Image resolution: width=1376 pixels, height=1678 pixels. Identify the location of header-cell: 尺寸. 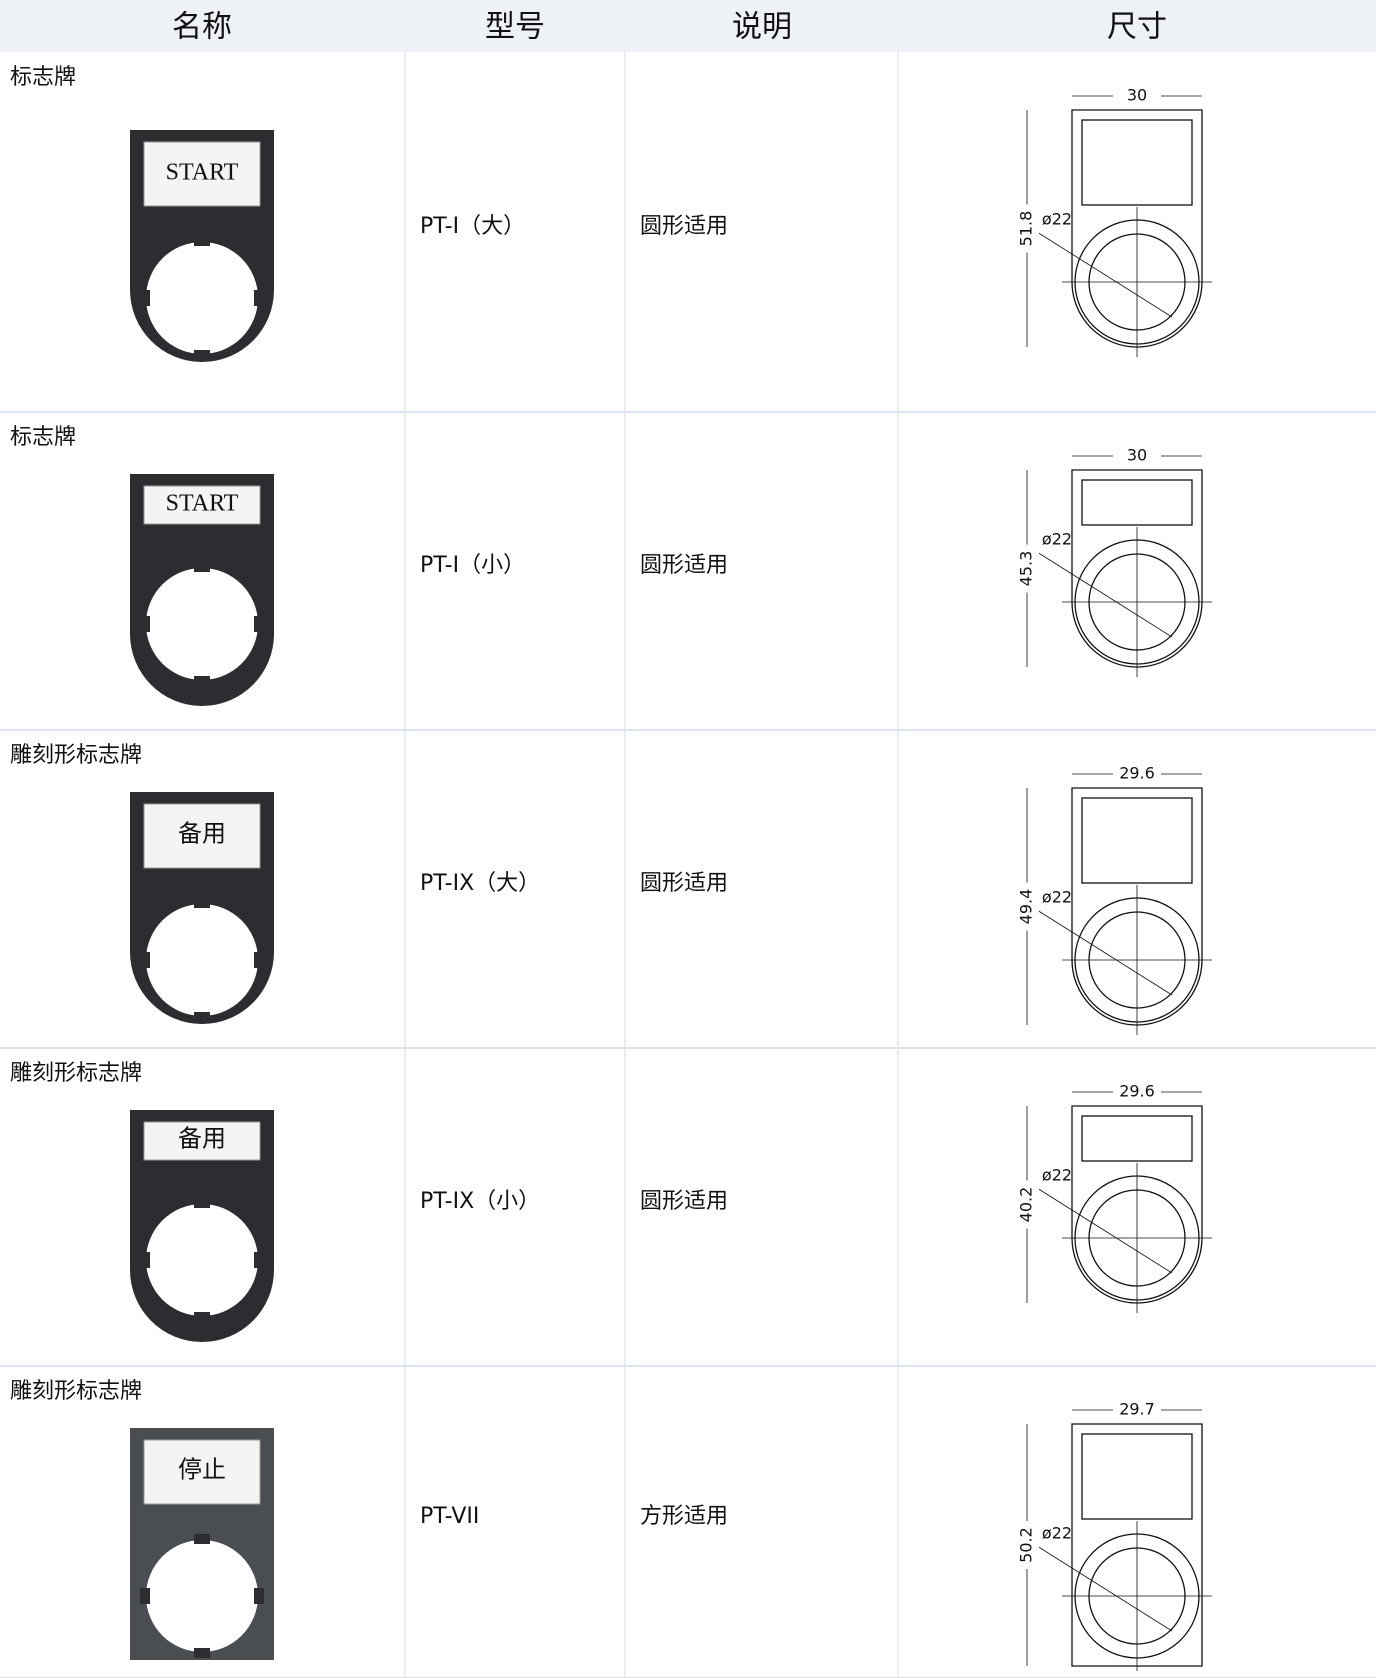
(1137, 27).